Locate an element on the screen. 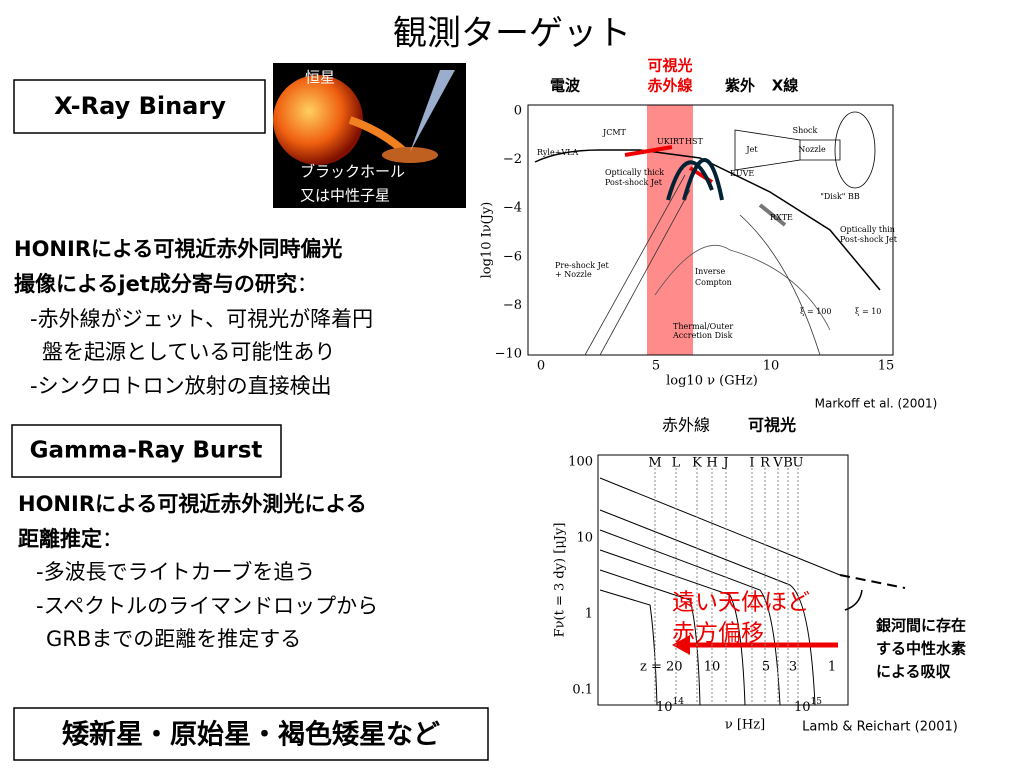 The height and width of the screenshot is (768, 1024). bullet: -赤外線がジェット、可視光が降着円 is located at coordinates (201, 319).